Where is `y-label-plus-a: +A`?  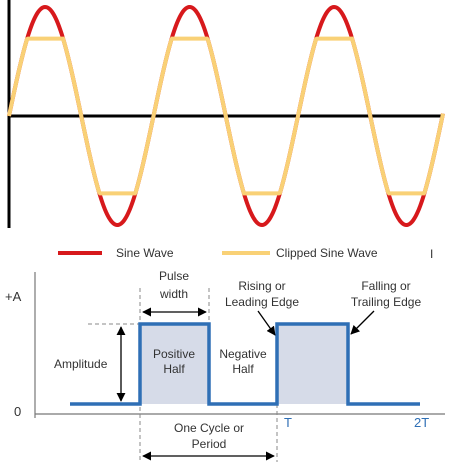
y-label-plus-a: +A is located at coordinates (13, 296).